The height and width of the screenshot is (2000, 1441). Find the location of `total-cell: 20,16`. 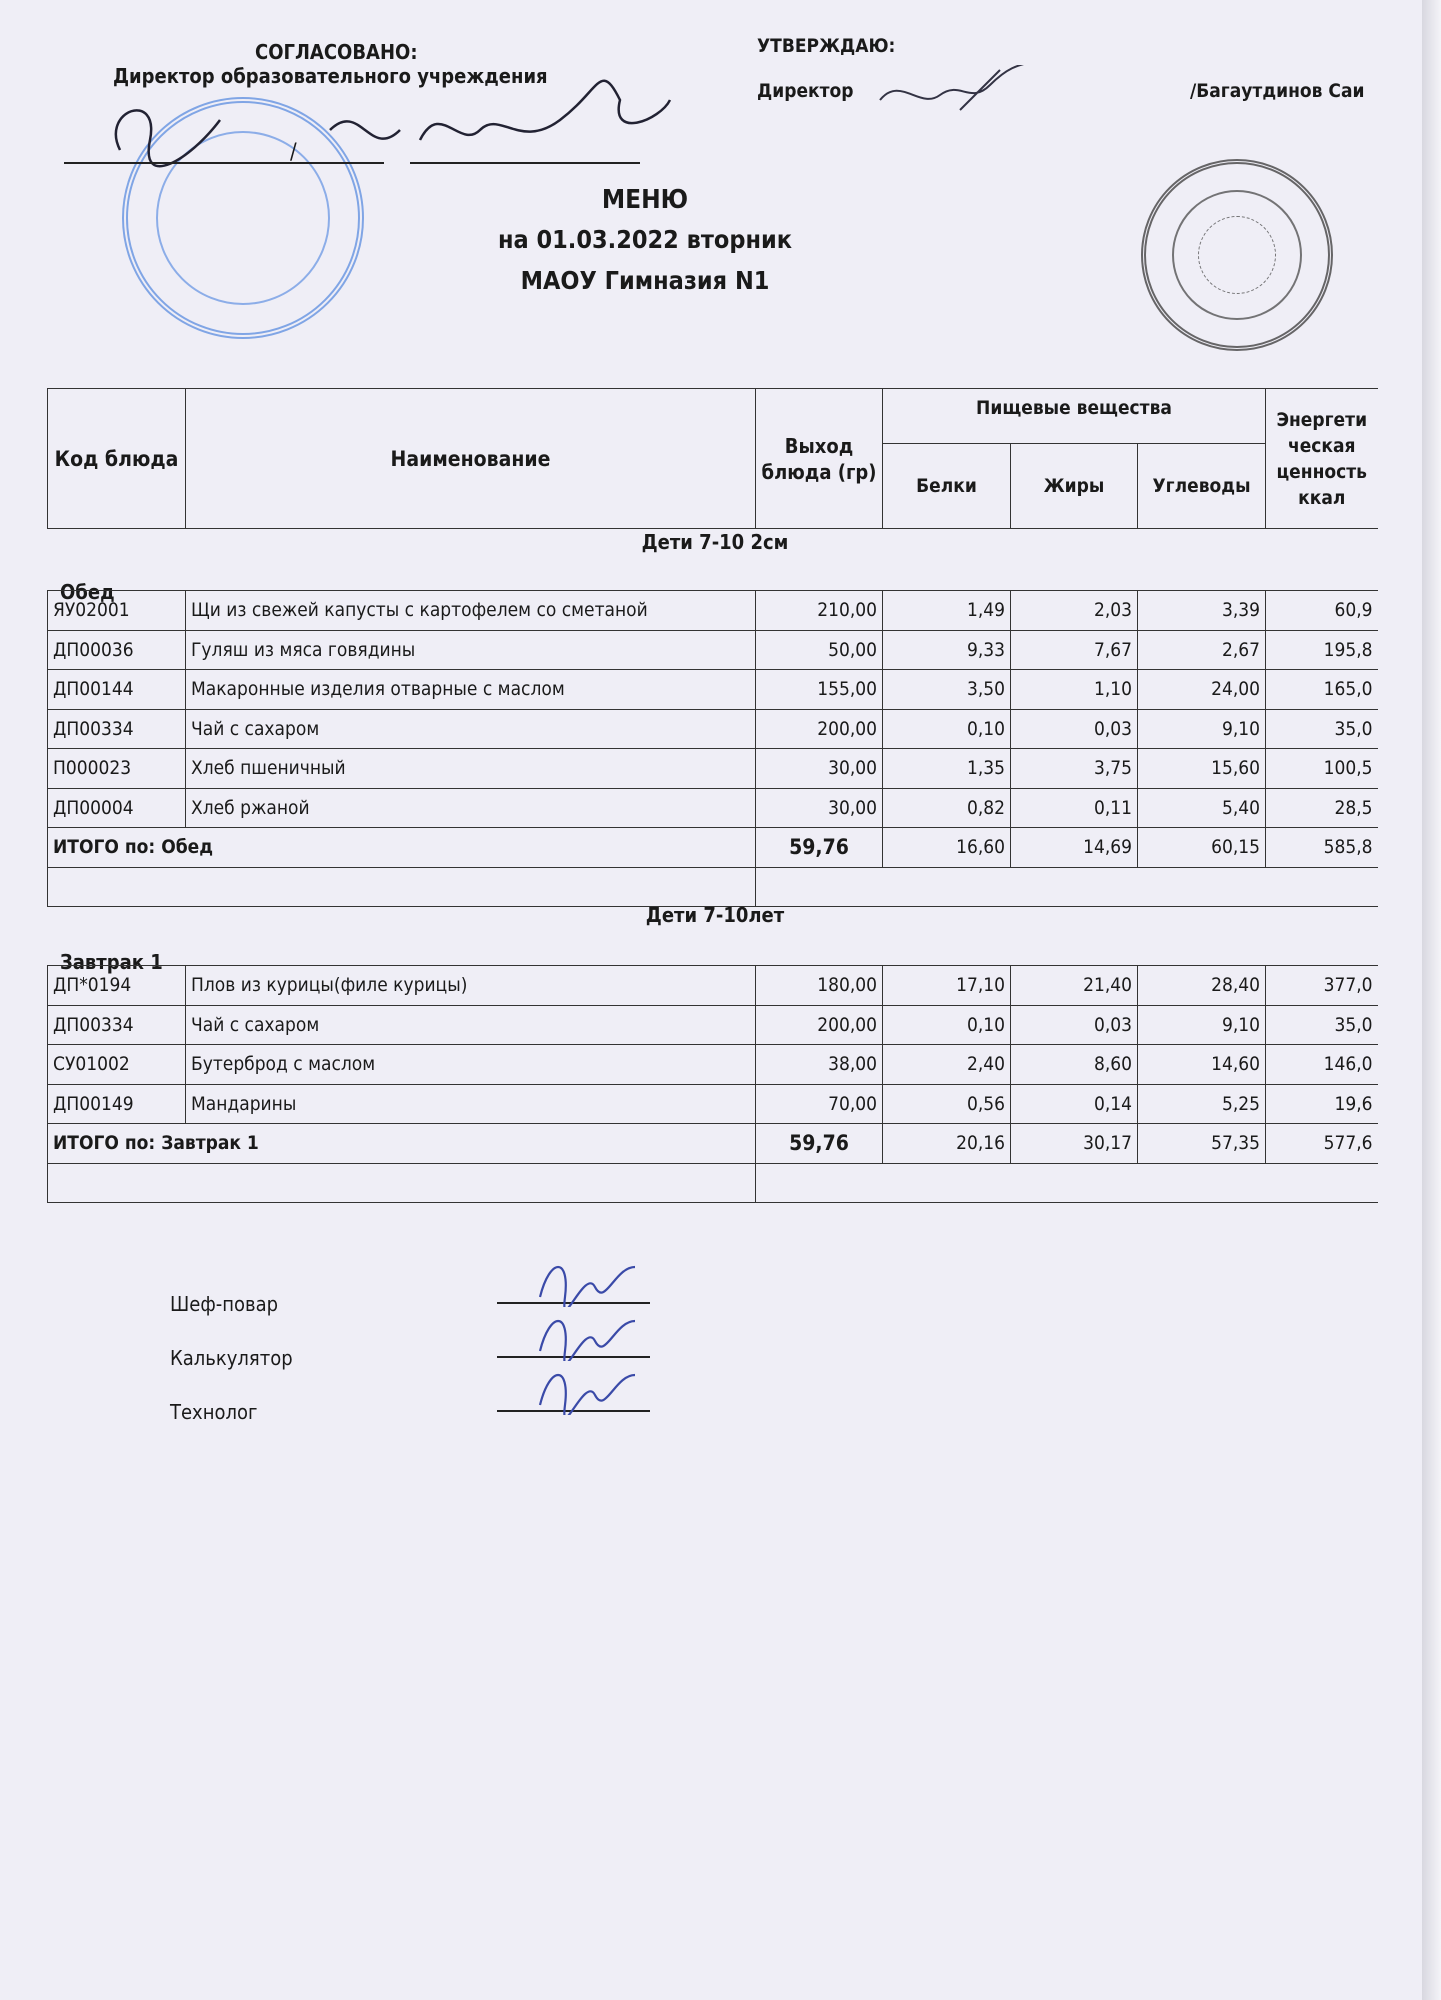

total-cell: 20,16 is located at coordinates (946, 1143).